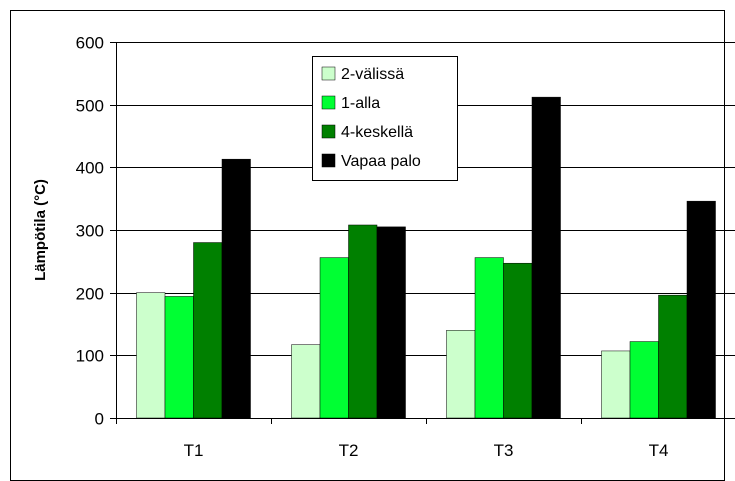 The width and height of the screenshot is (735, 481). What do you see at coordinates (360, 103) in the screenshot?
I see `legend-label: 1-alla` at bounding box center [360, 103].